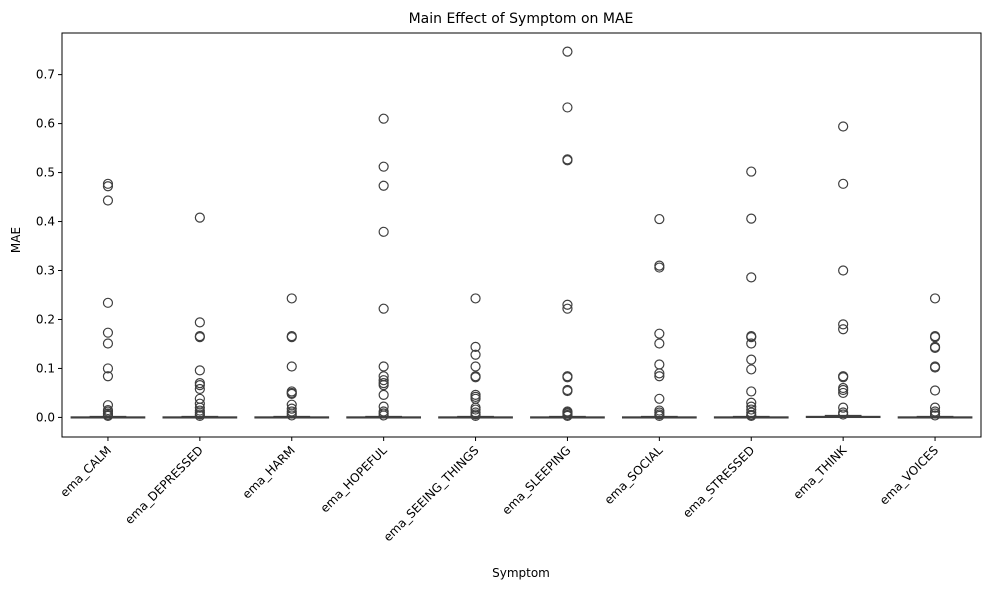  I want to click on x-tick-label: ema_HOPEFUL, so click(354, 479).